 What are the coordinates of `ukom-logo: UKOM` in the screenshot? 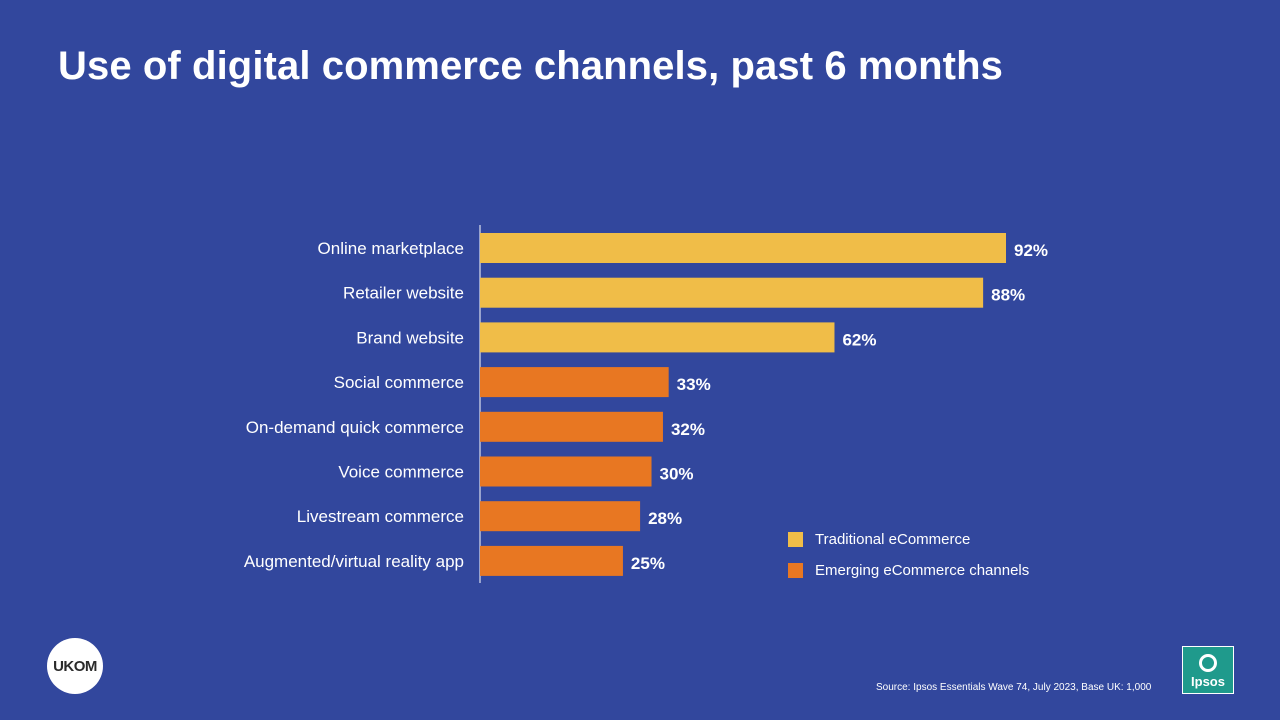 It's located at (75, 666).